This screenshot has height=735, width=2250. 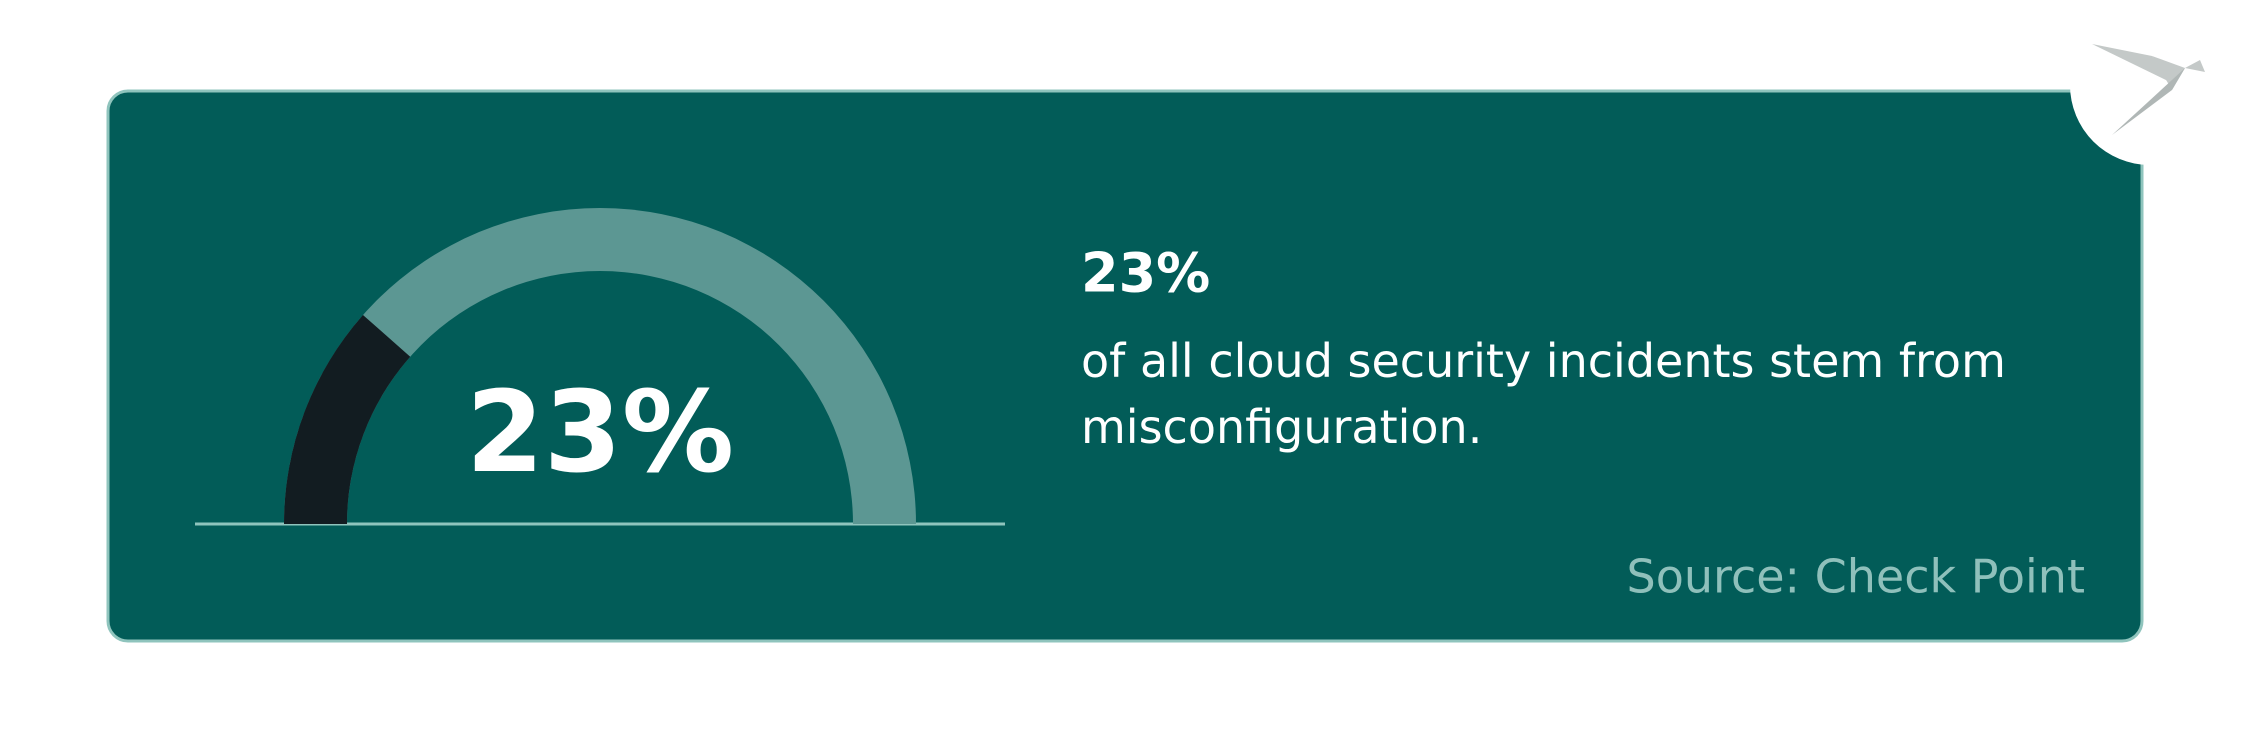 I want to click on corner-cutout, so click(x=2150, y=85).